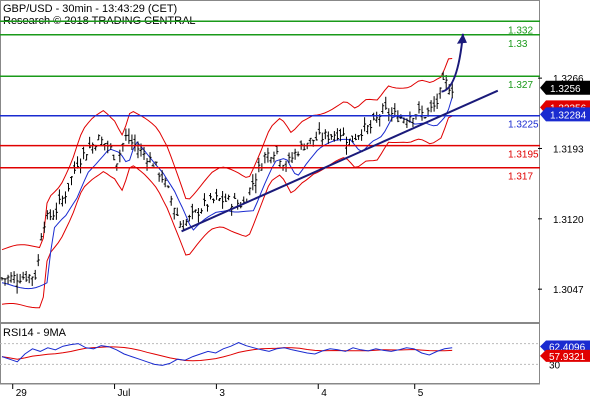  What do you see at coordinates (567, 348) in the screenshot?
I see `svg-text: 62.4096` at bounding box center [567, 348].